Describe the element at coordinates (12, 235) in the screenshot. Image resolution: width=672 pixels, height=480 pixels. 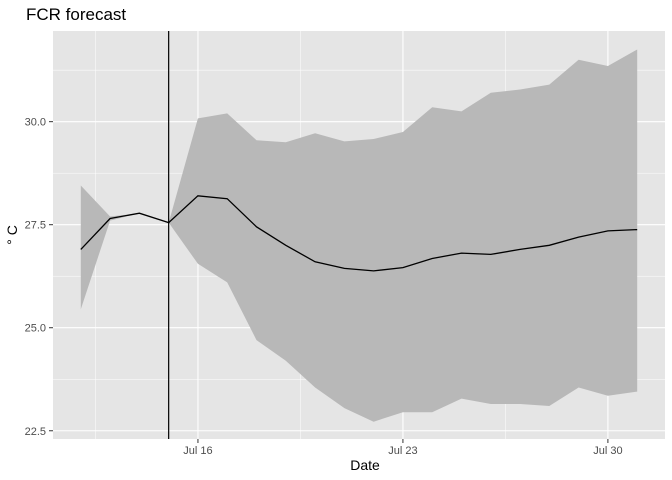
I see `y-axis-title: ° C` at that location.